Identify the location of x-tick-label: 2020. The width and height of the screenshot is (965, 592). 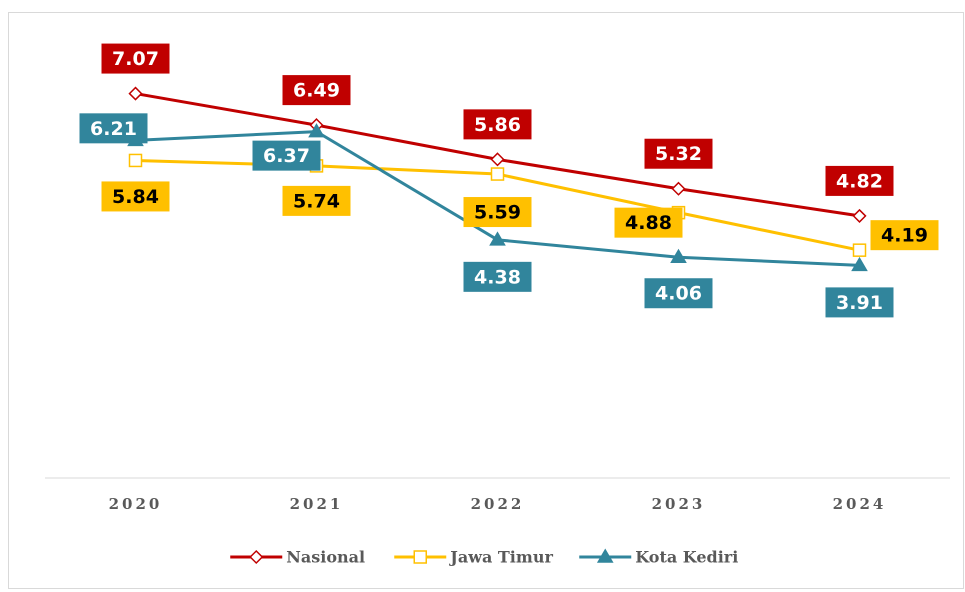
(136, 504).